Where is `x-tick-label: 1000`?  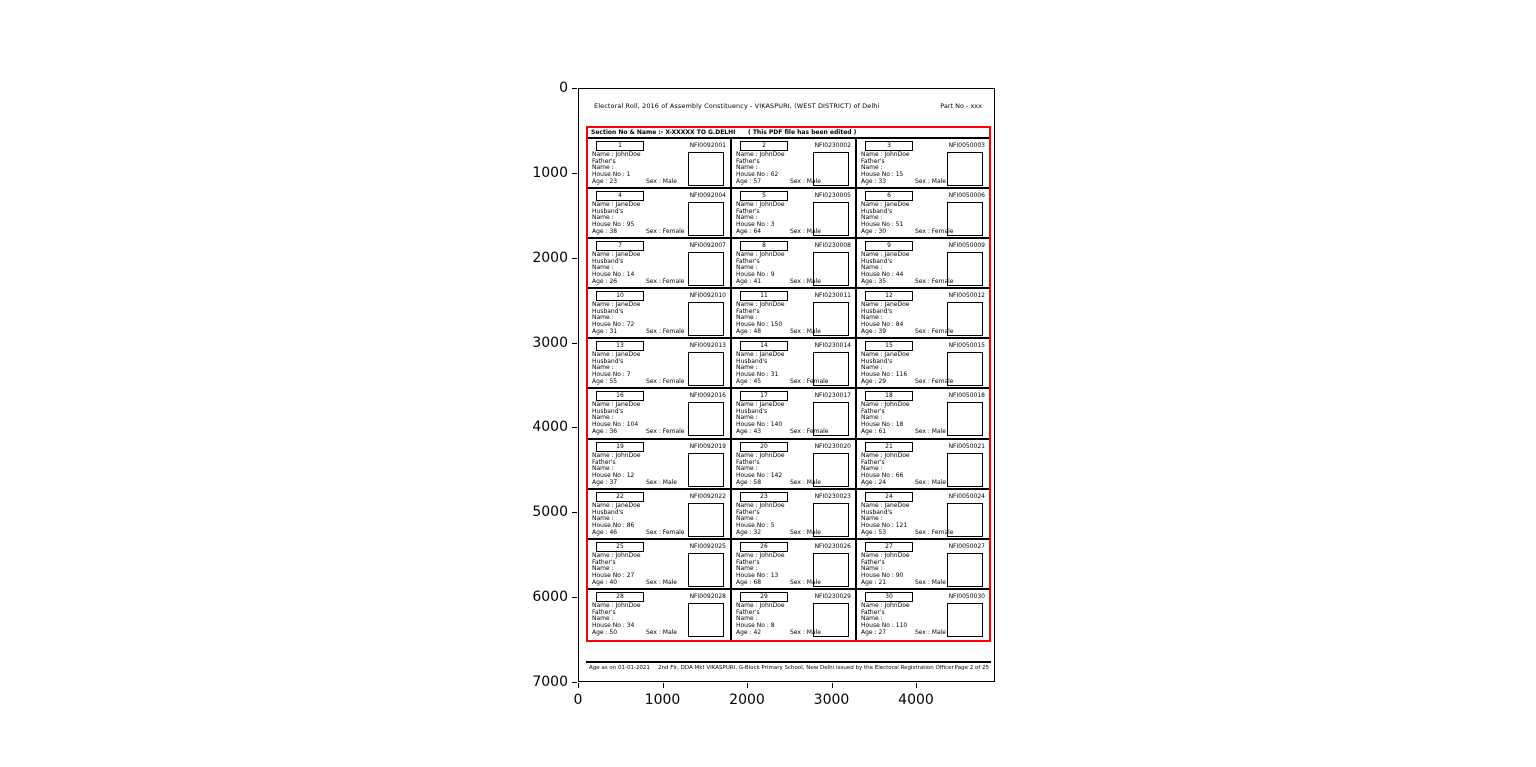
x-tick-label: 1000 is located at coordinates (662, 700).